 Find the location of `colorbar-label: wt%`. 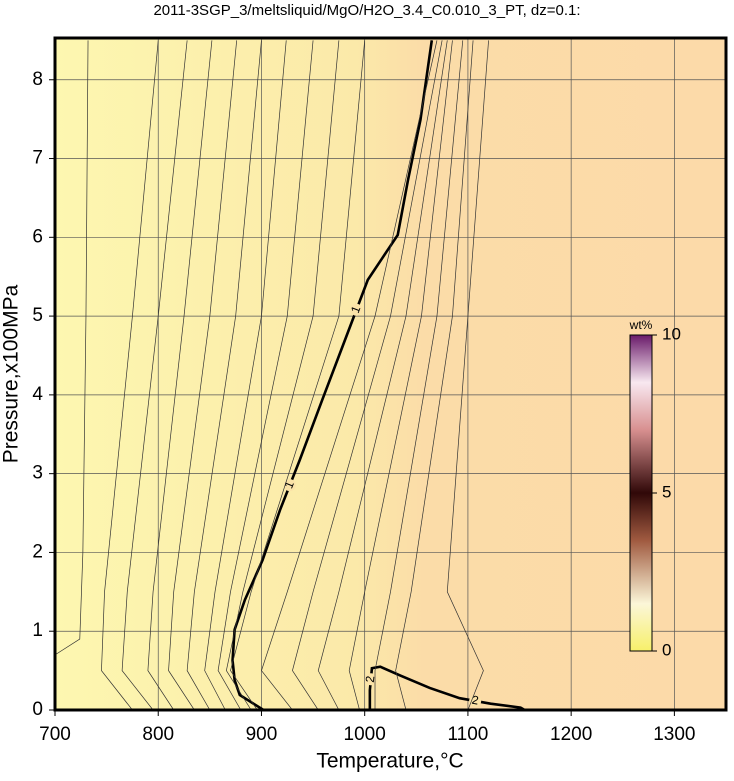

colorbar-label: wt% is located at coordinates (641, 325).